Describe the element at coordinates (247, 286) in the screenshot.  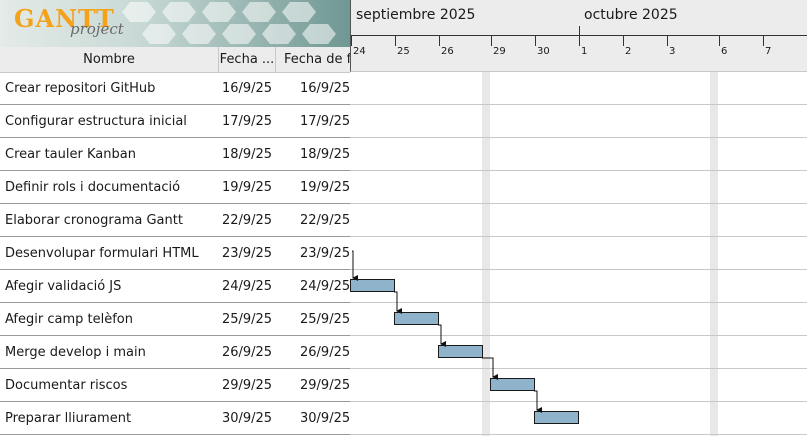
I see `task-start-date: 24/9/25` at that location.